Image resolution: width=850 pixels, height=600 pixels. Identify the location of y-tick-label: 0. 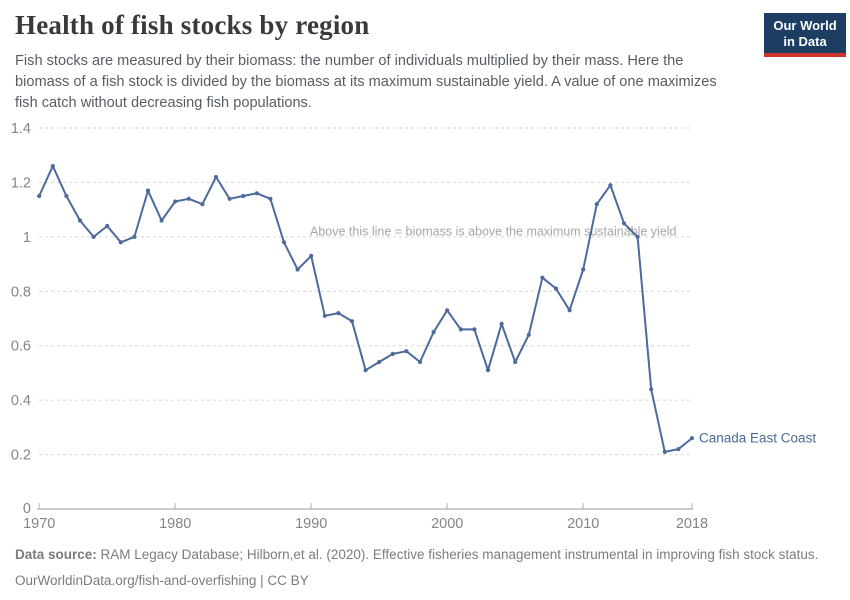
(27, 509).